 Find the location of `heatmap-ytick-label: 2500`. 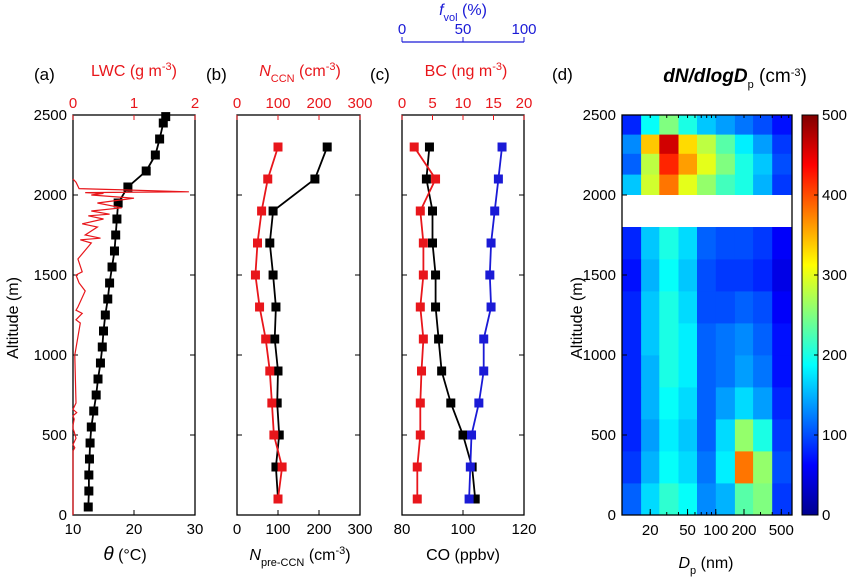

heatmap-ytick-label: 2500 is located at coordinates (599, 115).